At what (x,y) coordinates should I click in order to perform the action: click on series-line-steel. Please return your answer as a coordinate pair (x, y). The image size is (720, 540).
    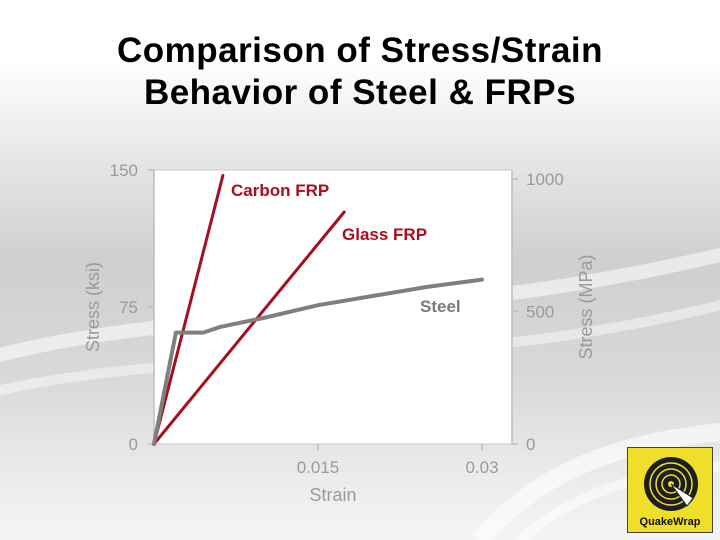
    Looking at the image, I should click on (318, 361).